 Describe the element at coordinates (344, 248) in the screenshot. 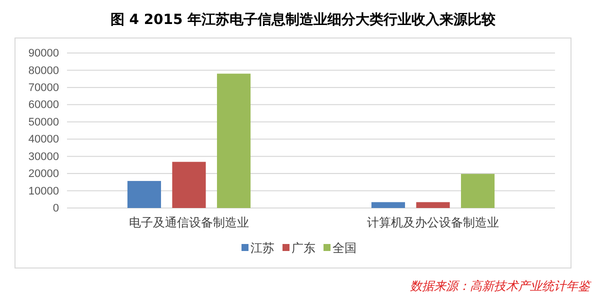

I see `legend-label: 全国` at that location.